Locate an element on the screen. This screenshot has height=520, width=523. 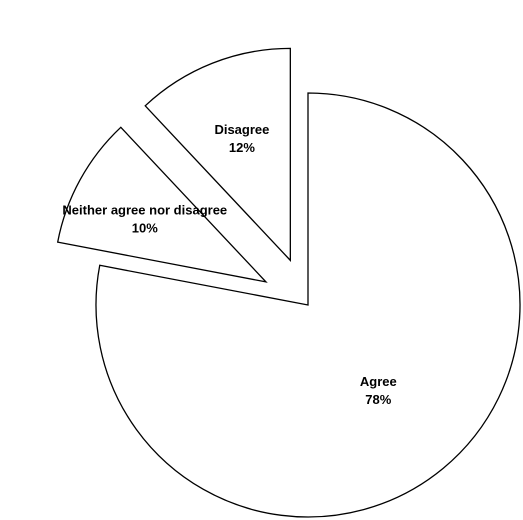
slice-value-disagree: 12% is located at coordinates (242, 147).